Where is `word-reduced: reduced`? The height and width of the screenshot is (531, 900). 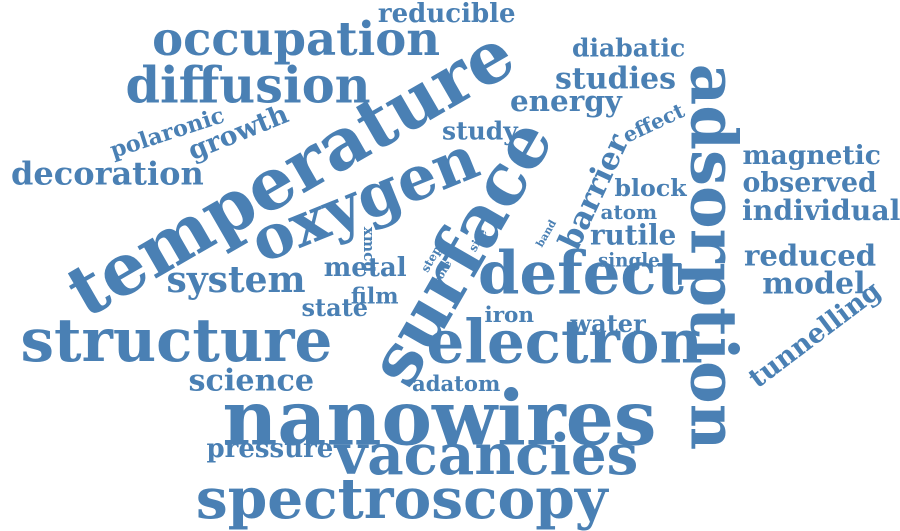
word-reduced: reduced is located at coordinates (810, 256).